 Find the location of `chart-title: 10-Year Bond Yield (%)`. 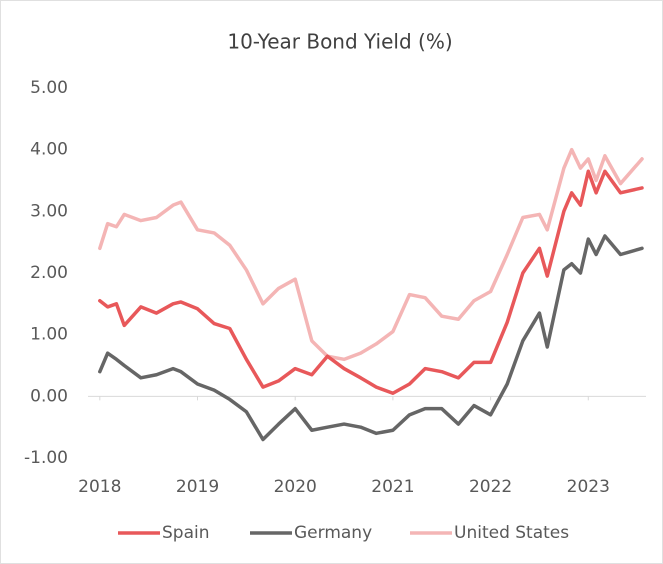

chart-title: 10-Year Bond Yield (%) is located at coordinates (339, 42).